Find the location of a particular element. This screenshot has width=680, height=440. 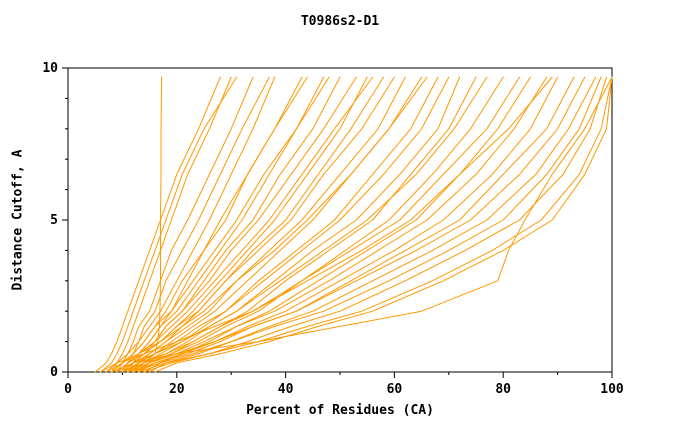

x-tick-label: 0 is located at coordinates (68, 389).